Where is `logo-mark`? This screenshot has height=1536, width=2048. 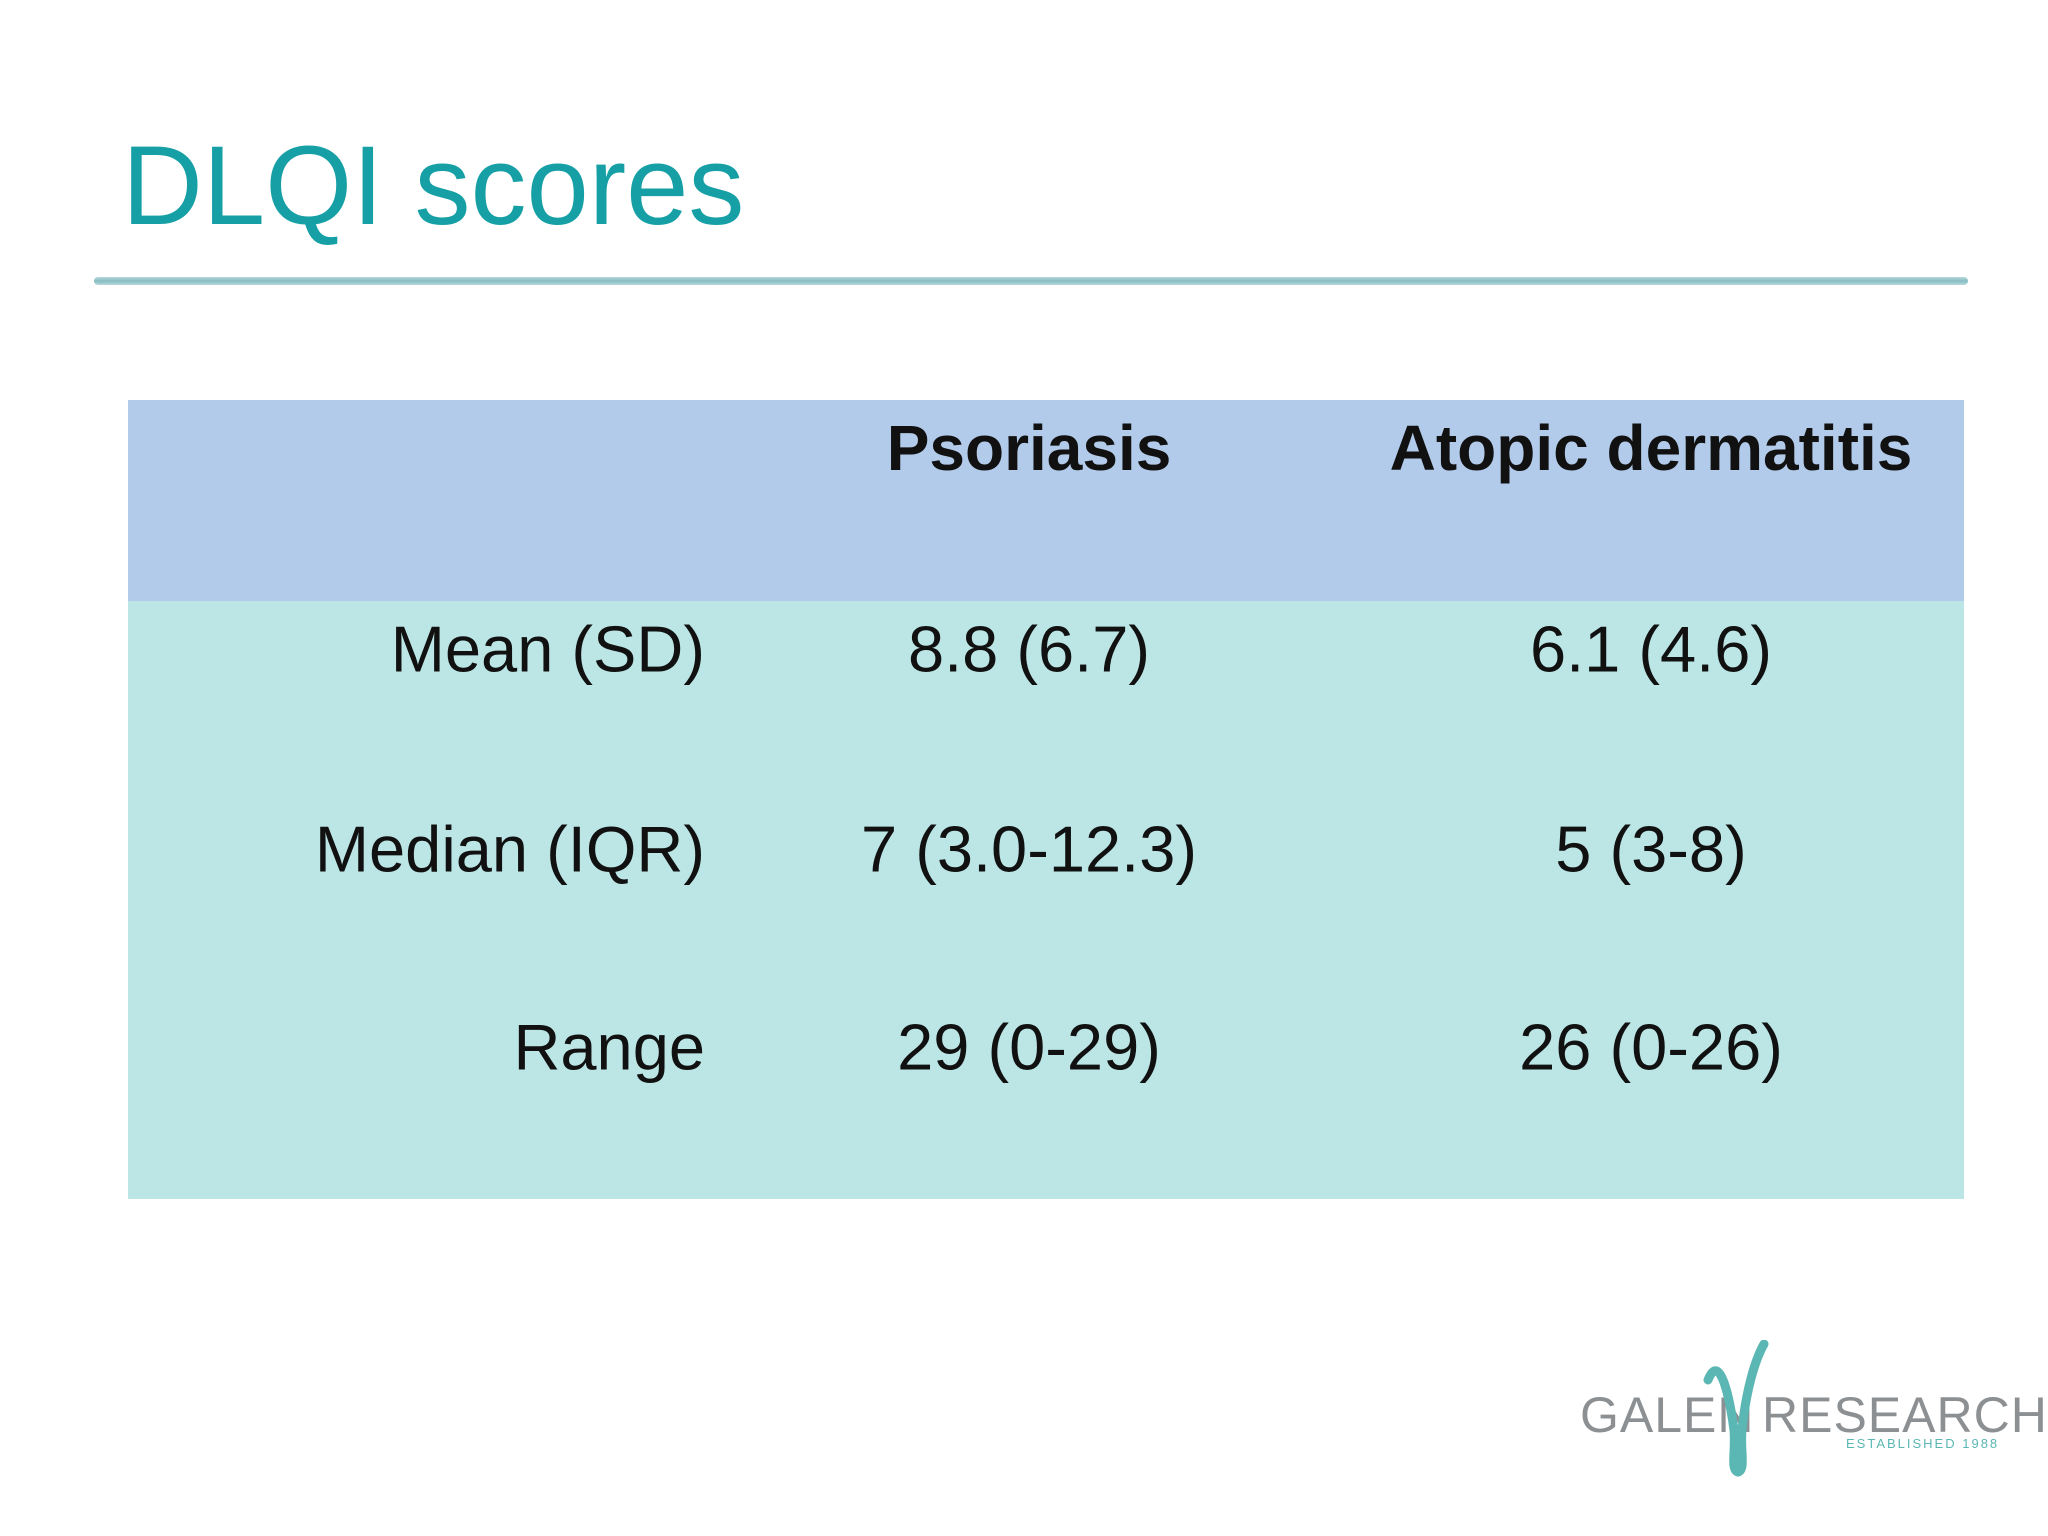
logo-mark is located at coordinates (1736, 1408).